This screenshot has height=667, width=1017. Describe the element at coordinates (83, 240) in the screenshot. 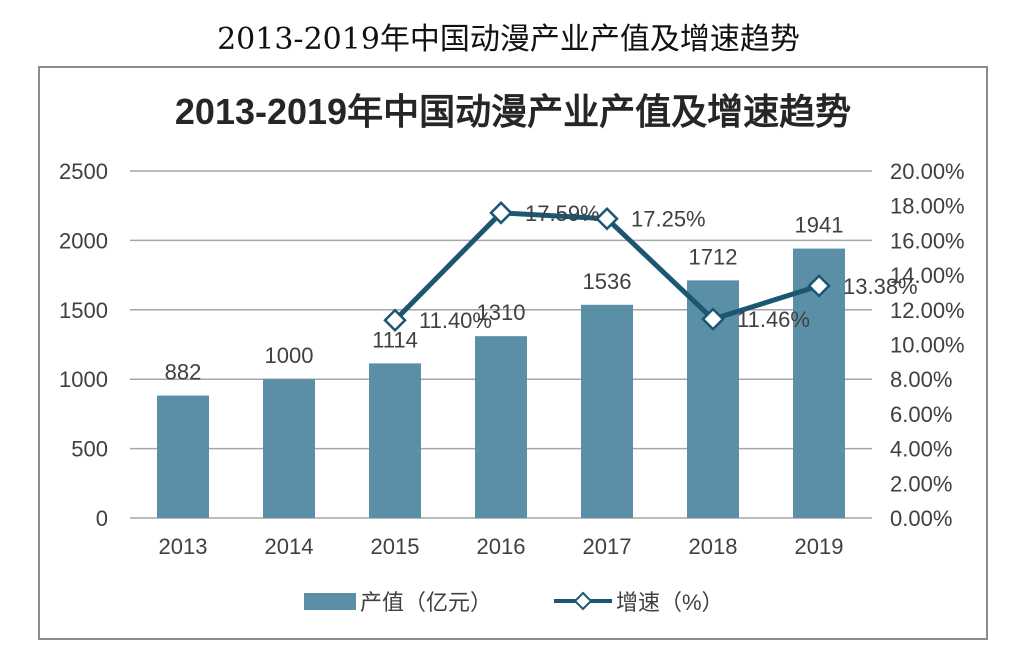

I see `y-left-tick-label: 2000` at that location.